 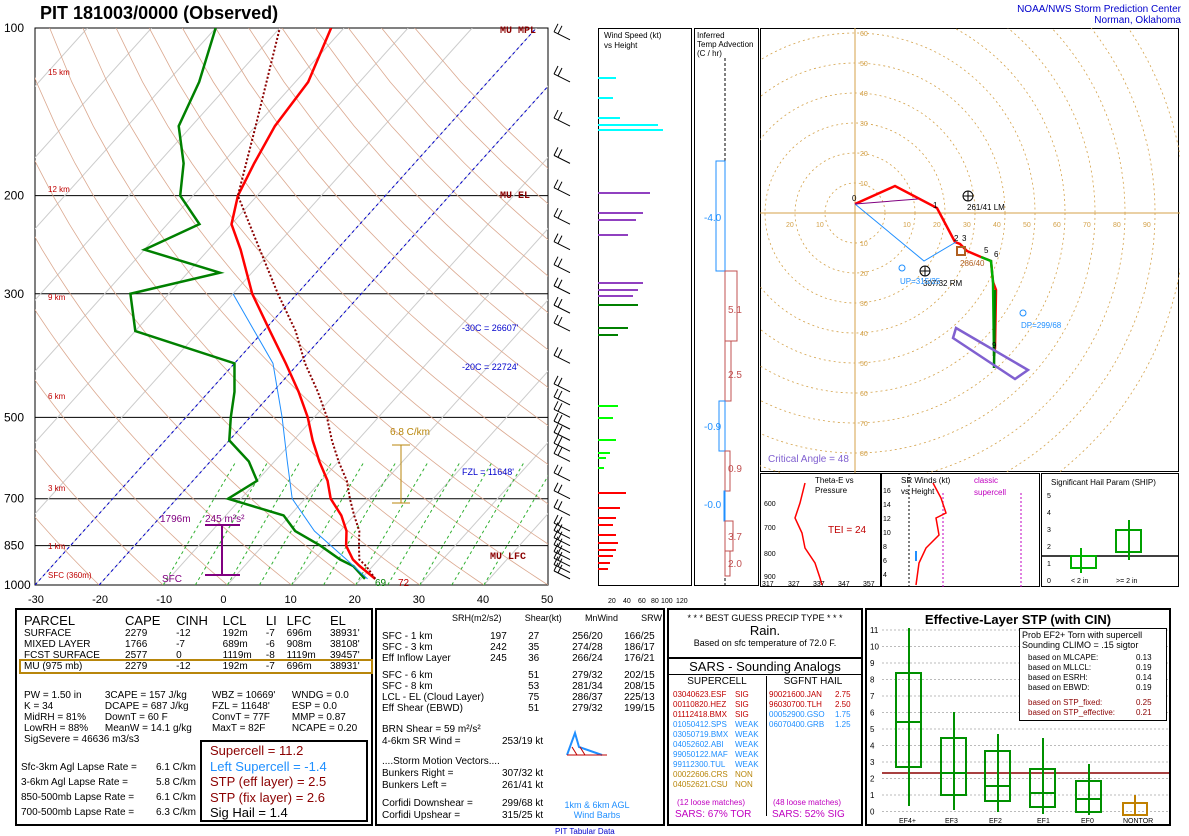 I want to click on hodo-inflow-vector, so click(x=886, y=201).